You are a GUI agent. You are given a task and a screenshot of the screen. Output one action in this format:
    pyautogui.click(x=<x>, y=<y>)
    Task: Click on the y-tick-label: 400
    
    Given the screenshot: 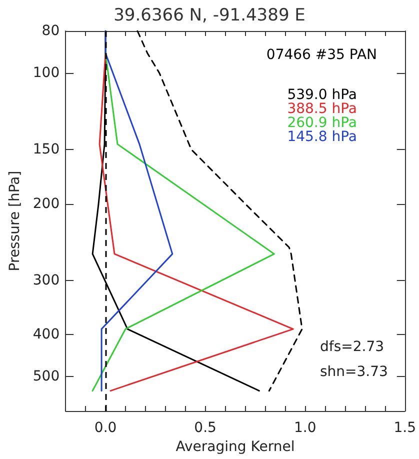 What is the action you would take?
    pyautogui.click(x=46, y=334)
    